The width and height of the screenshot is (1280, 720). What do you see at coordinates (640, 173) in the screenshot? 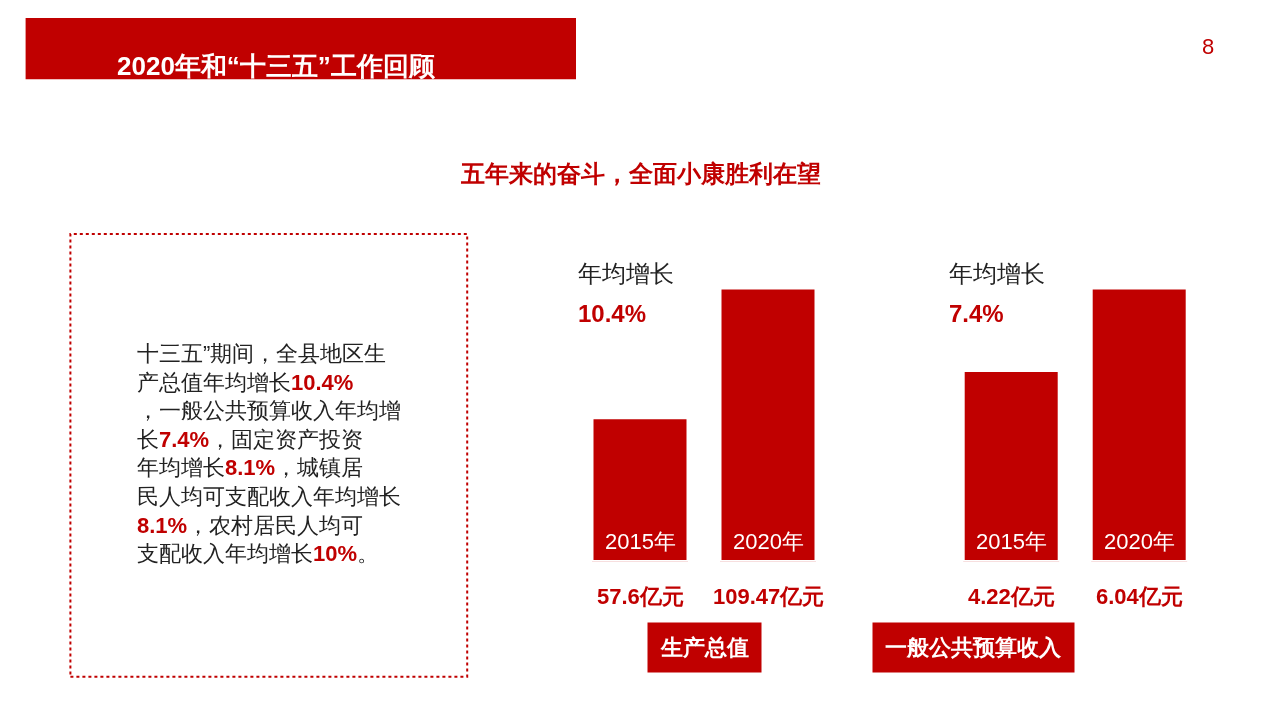
I see `text: 五年来的奋斗，全面小康胜利在望` at bounding box center [640, 173].